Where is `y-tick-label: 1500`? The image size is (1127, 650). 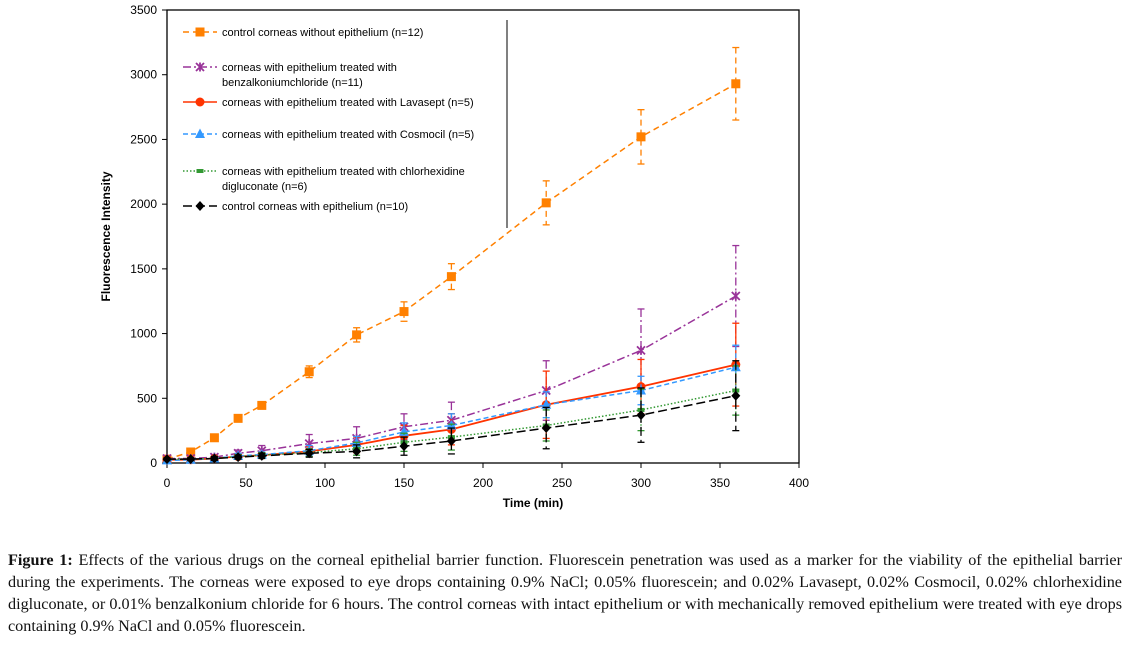 y-tick-label: 1500 is located at coordinates (143, 269).